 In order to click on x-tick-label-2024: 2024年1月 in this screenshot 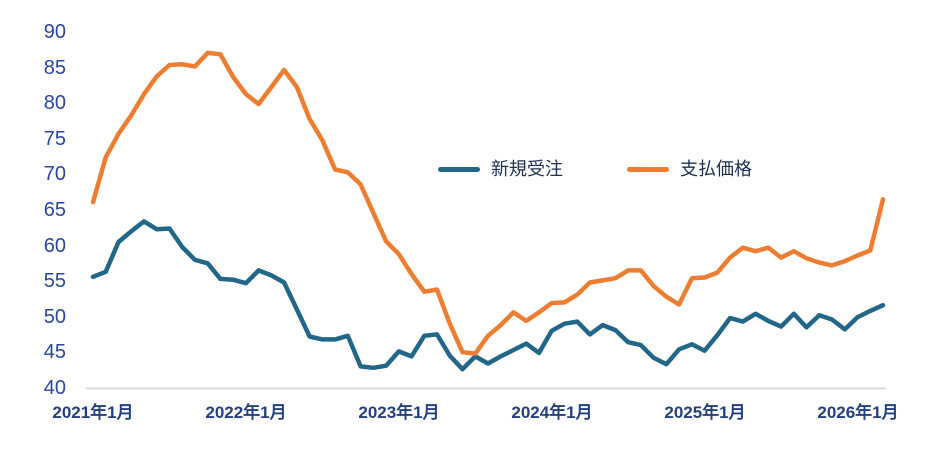, I will do `click(552, 412)`.